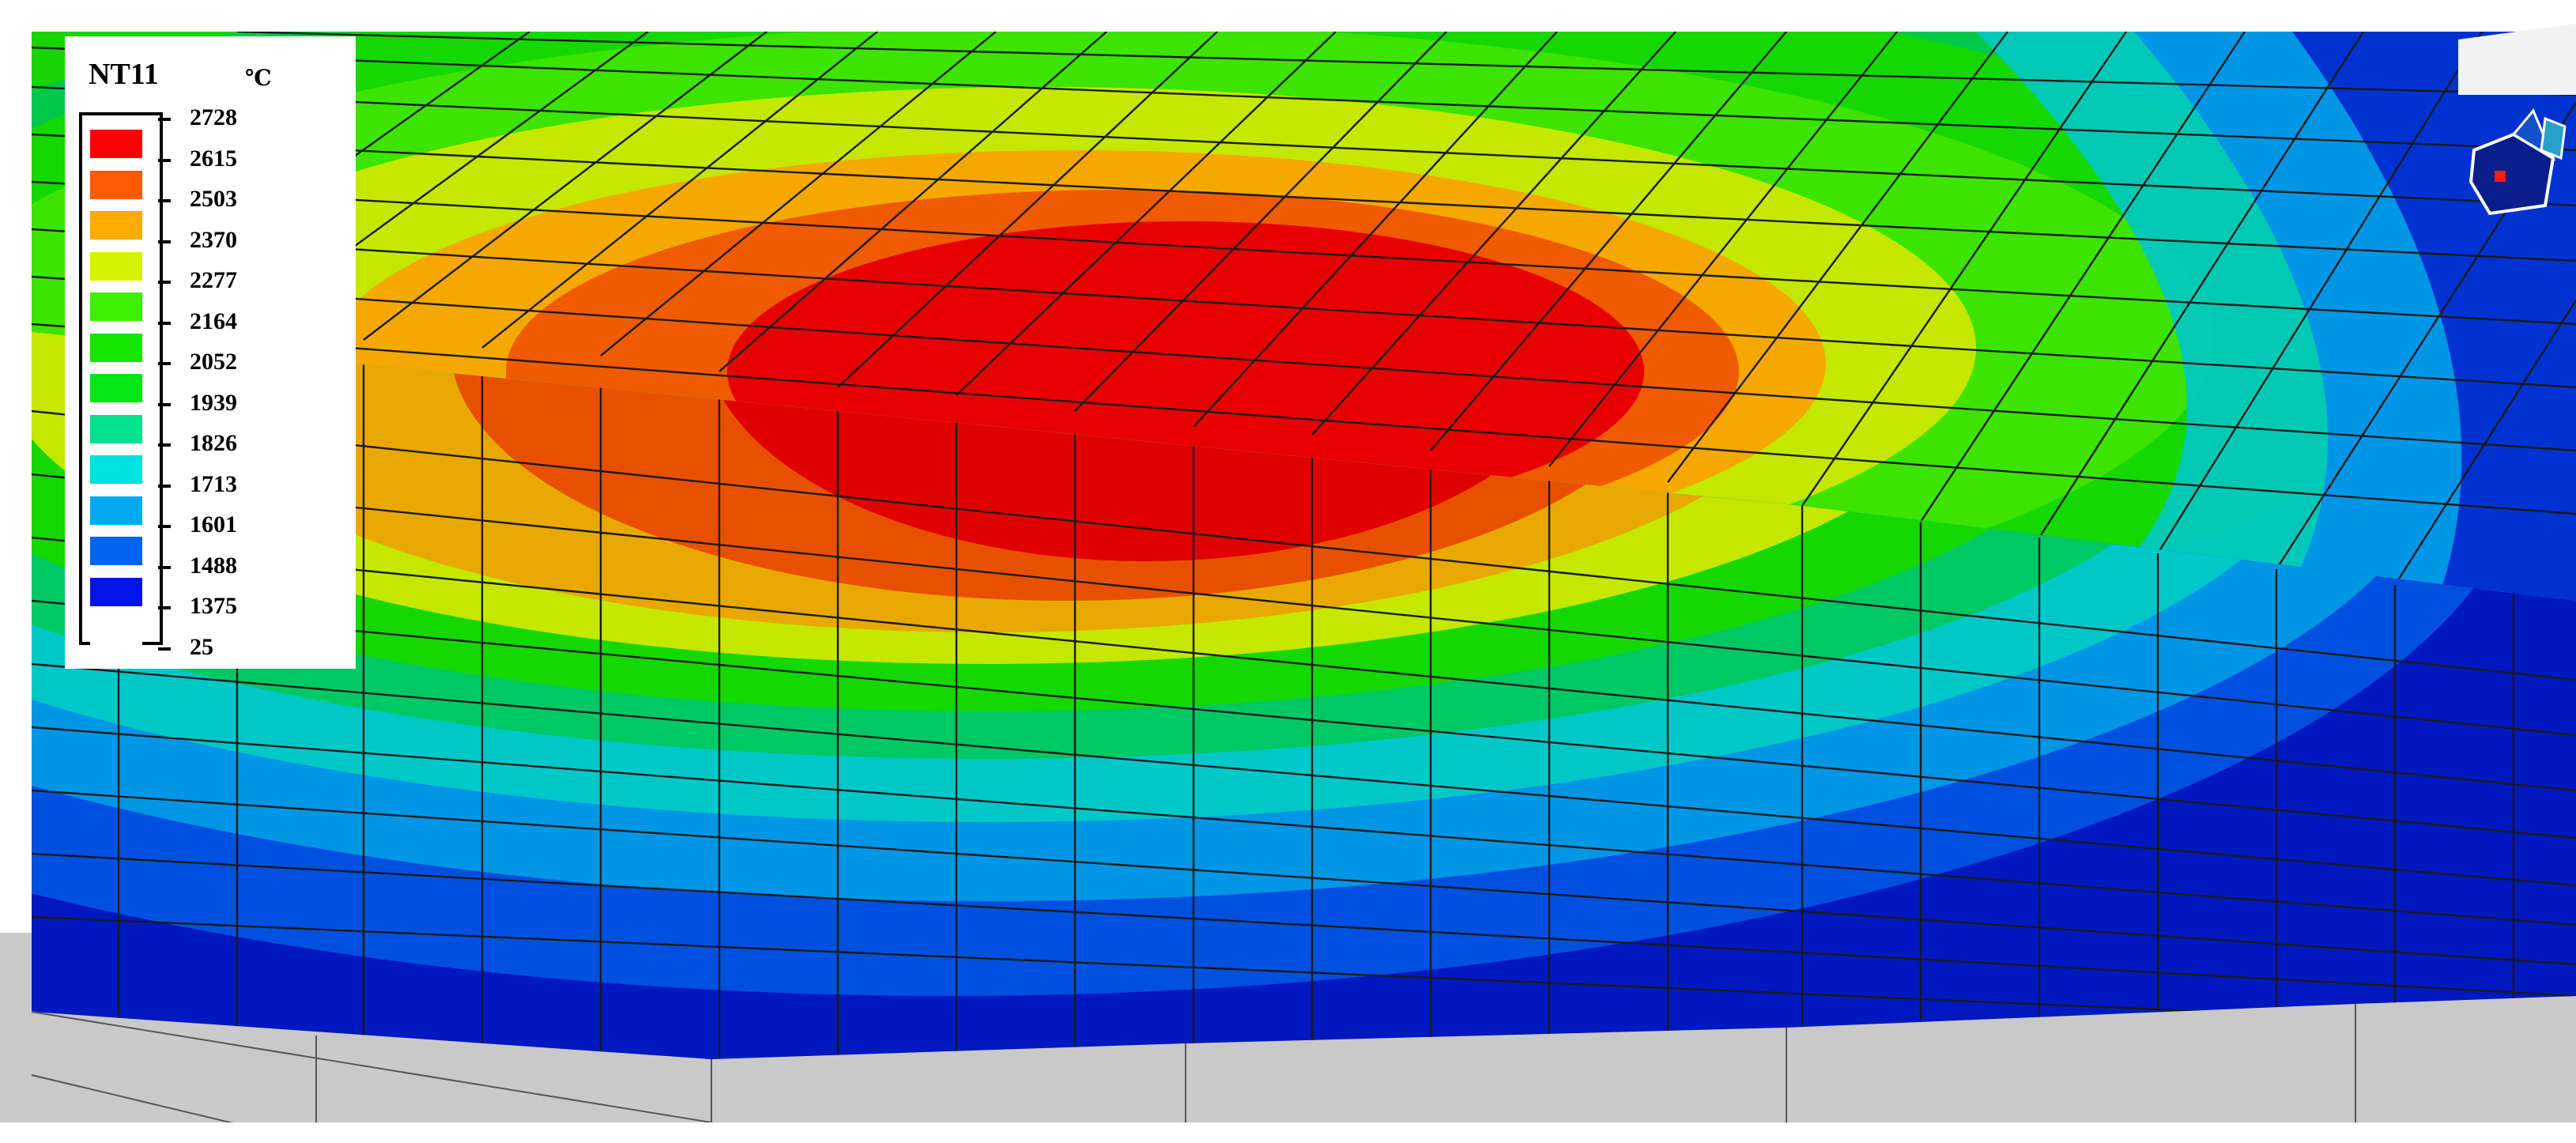  Describe the element at coordinates (213, 199) in the screenshot. I see `legend-value-label: 2503` at that location.